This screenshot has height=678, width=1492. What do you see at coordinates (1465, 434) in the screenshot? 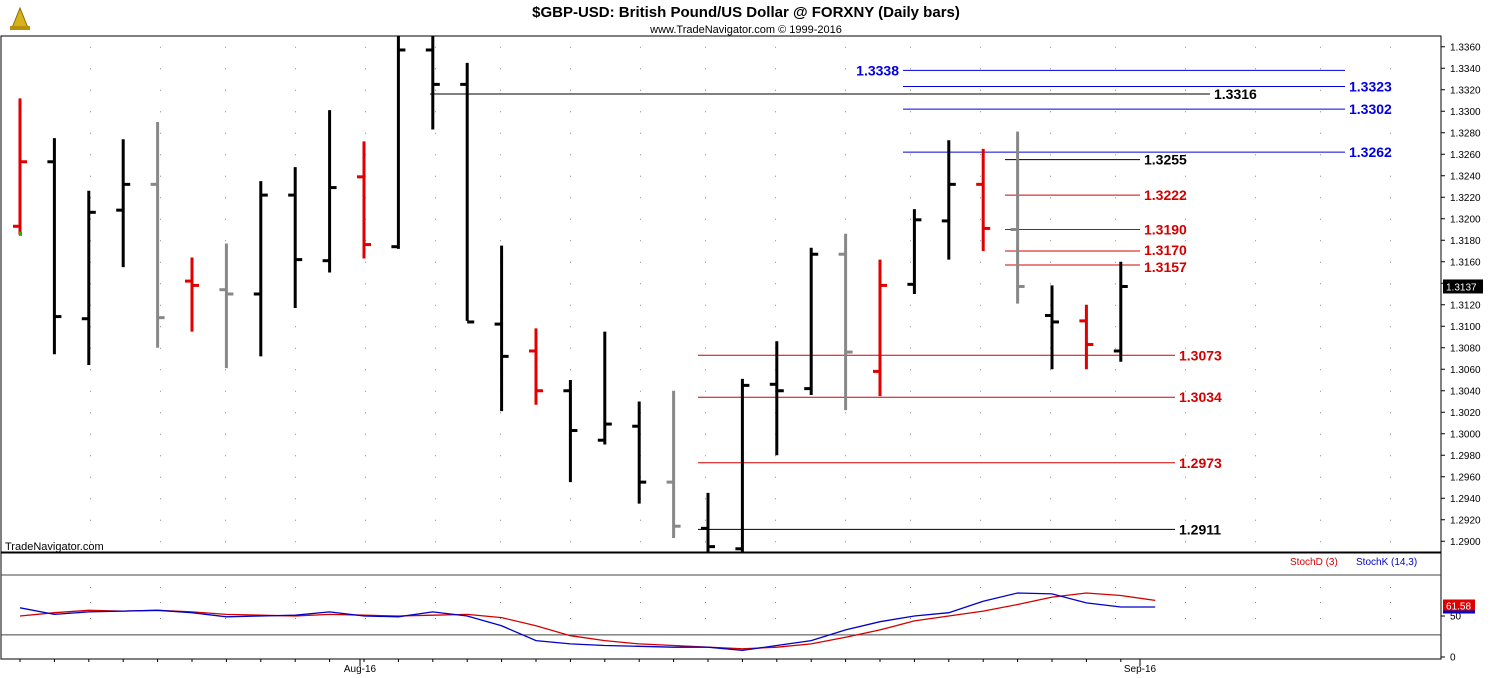
I see `price-tick-label: 1.3000` at bounding box center [1465, 434].